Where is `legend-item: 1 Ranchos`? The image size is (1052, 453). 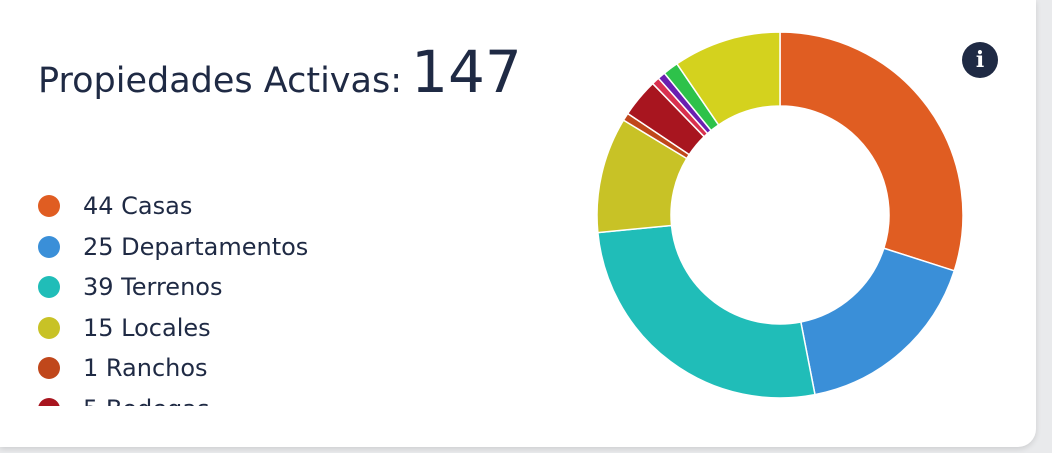 legend-item: 1 Ranchos is located at coordinates (203, 368).